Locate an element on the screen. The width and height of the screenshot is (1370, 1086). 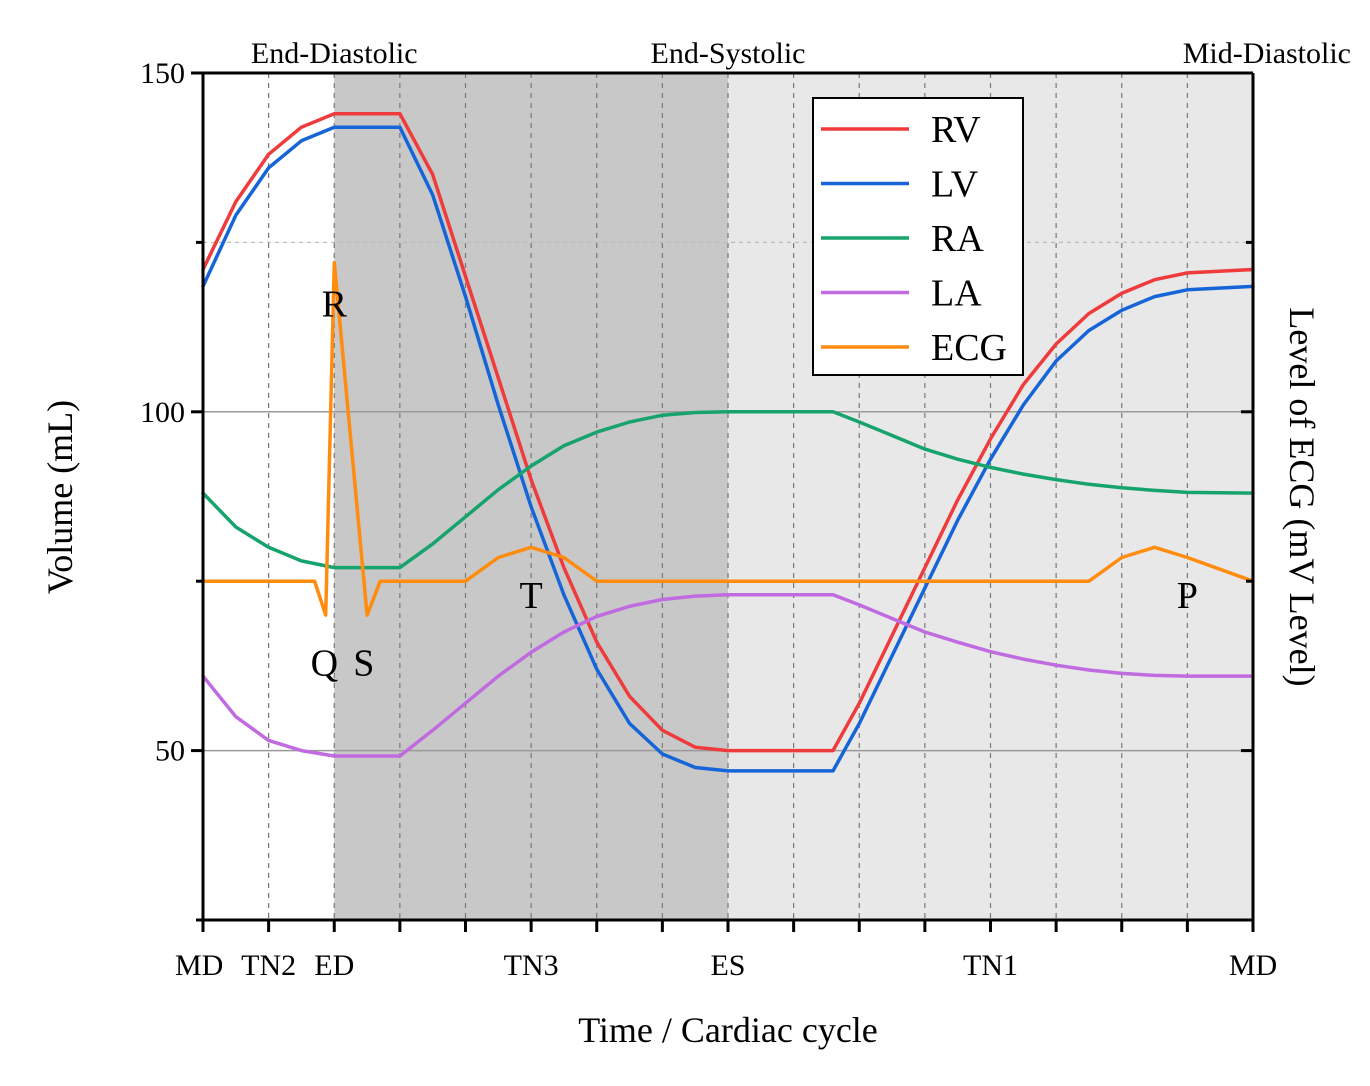
x-tick-label-3: TN3 is located at coordinates (531, 965).